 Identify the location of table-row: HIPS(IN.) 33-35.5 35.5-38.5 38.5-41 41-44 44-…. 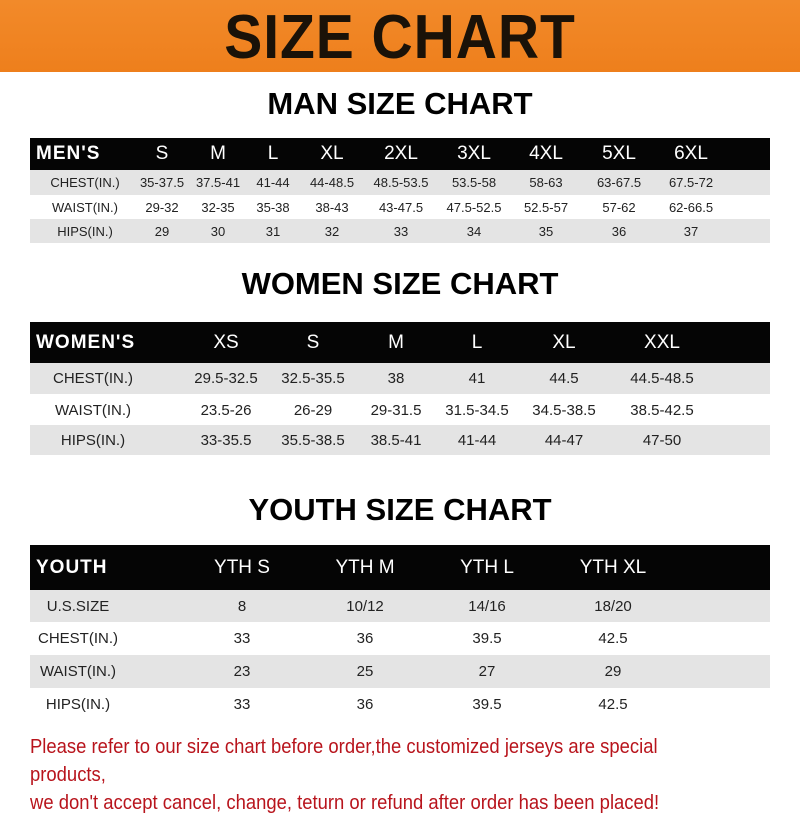
(400, 440).